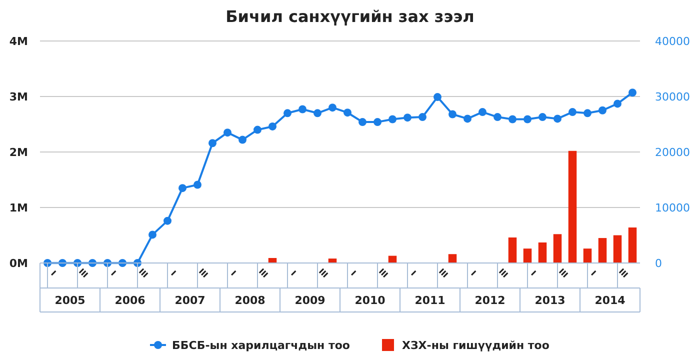  Describe the element at coordinates (550, 300) in the screenshot. I see `text: 2013` at that location.